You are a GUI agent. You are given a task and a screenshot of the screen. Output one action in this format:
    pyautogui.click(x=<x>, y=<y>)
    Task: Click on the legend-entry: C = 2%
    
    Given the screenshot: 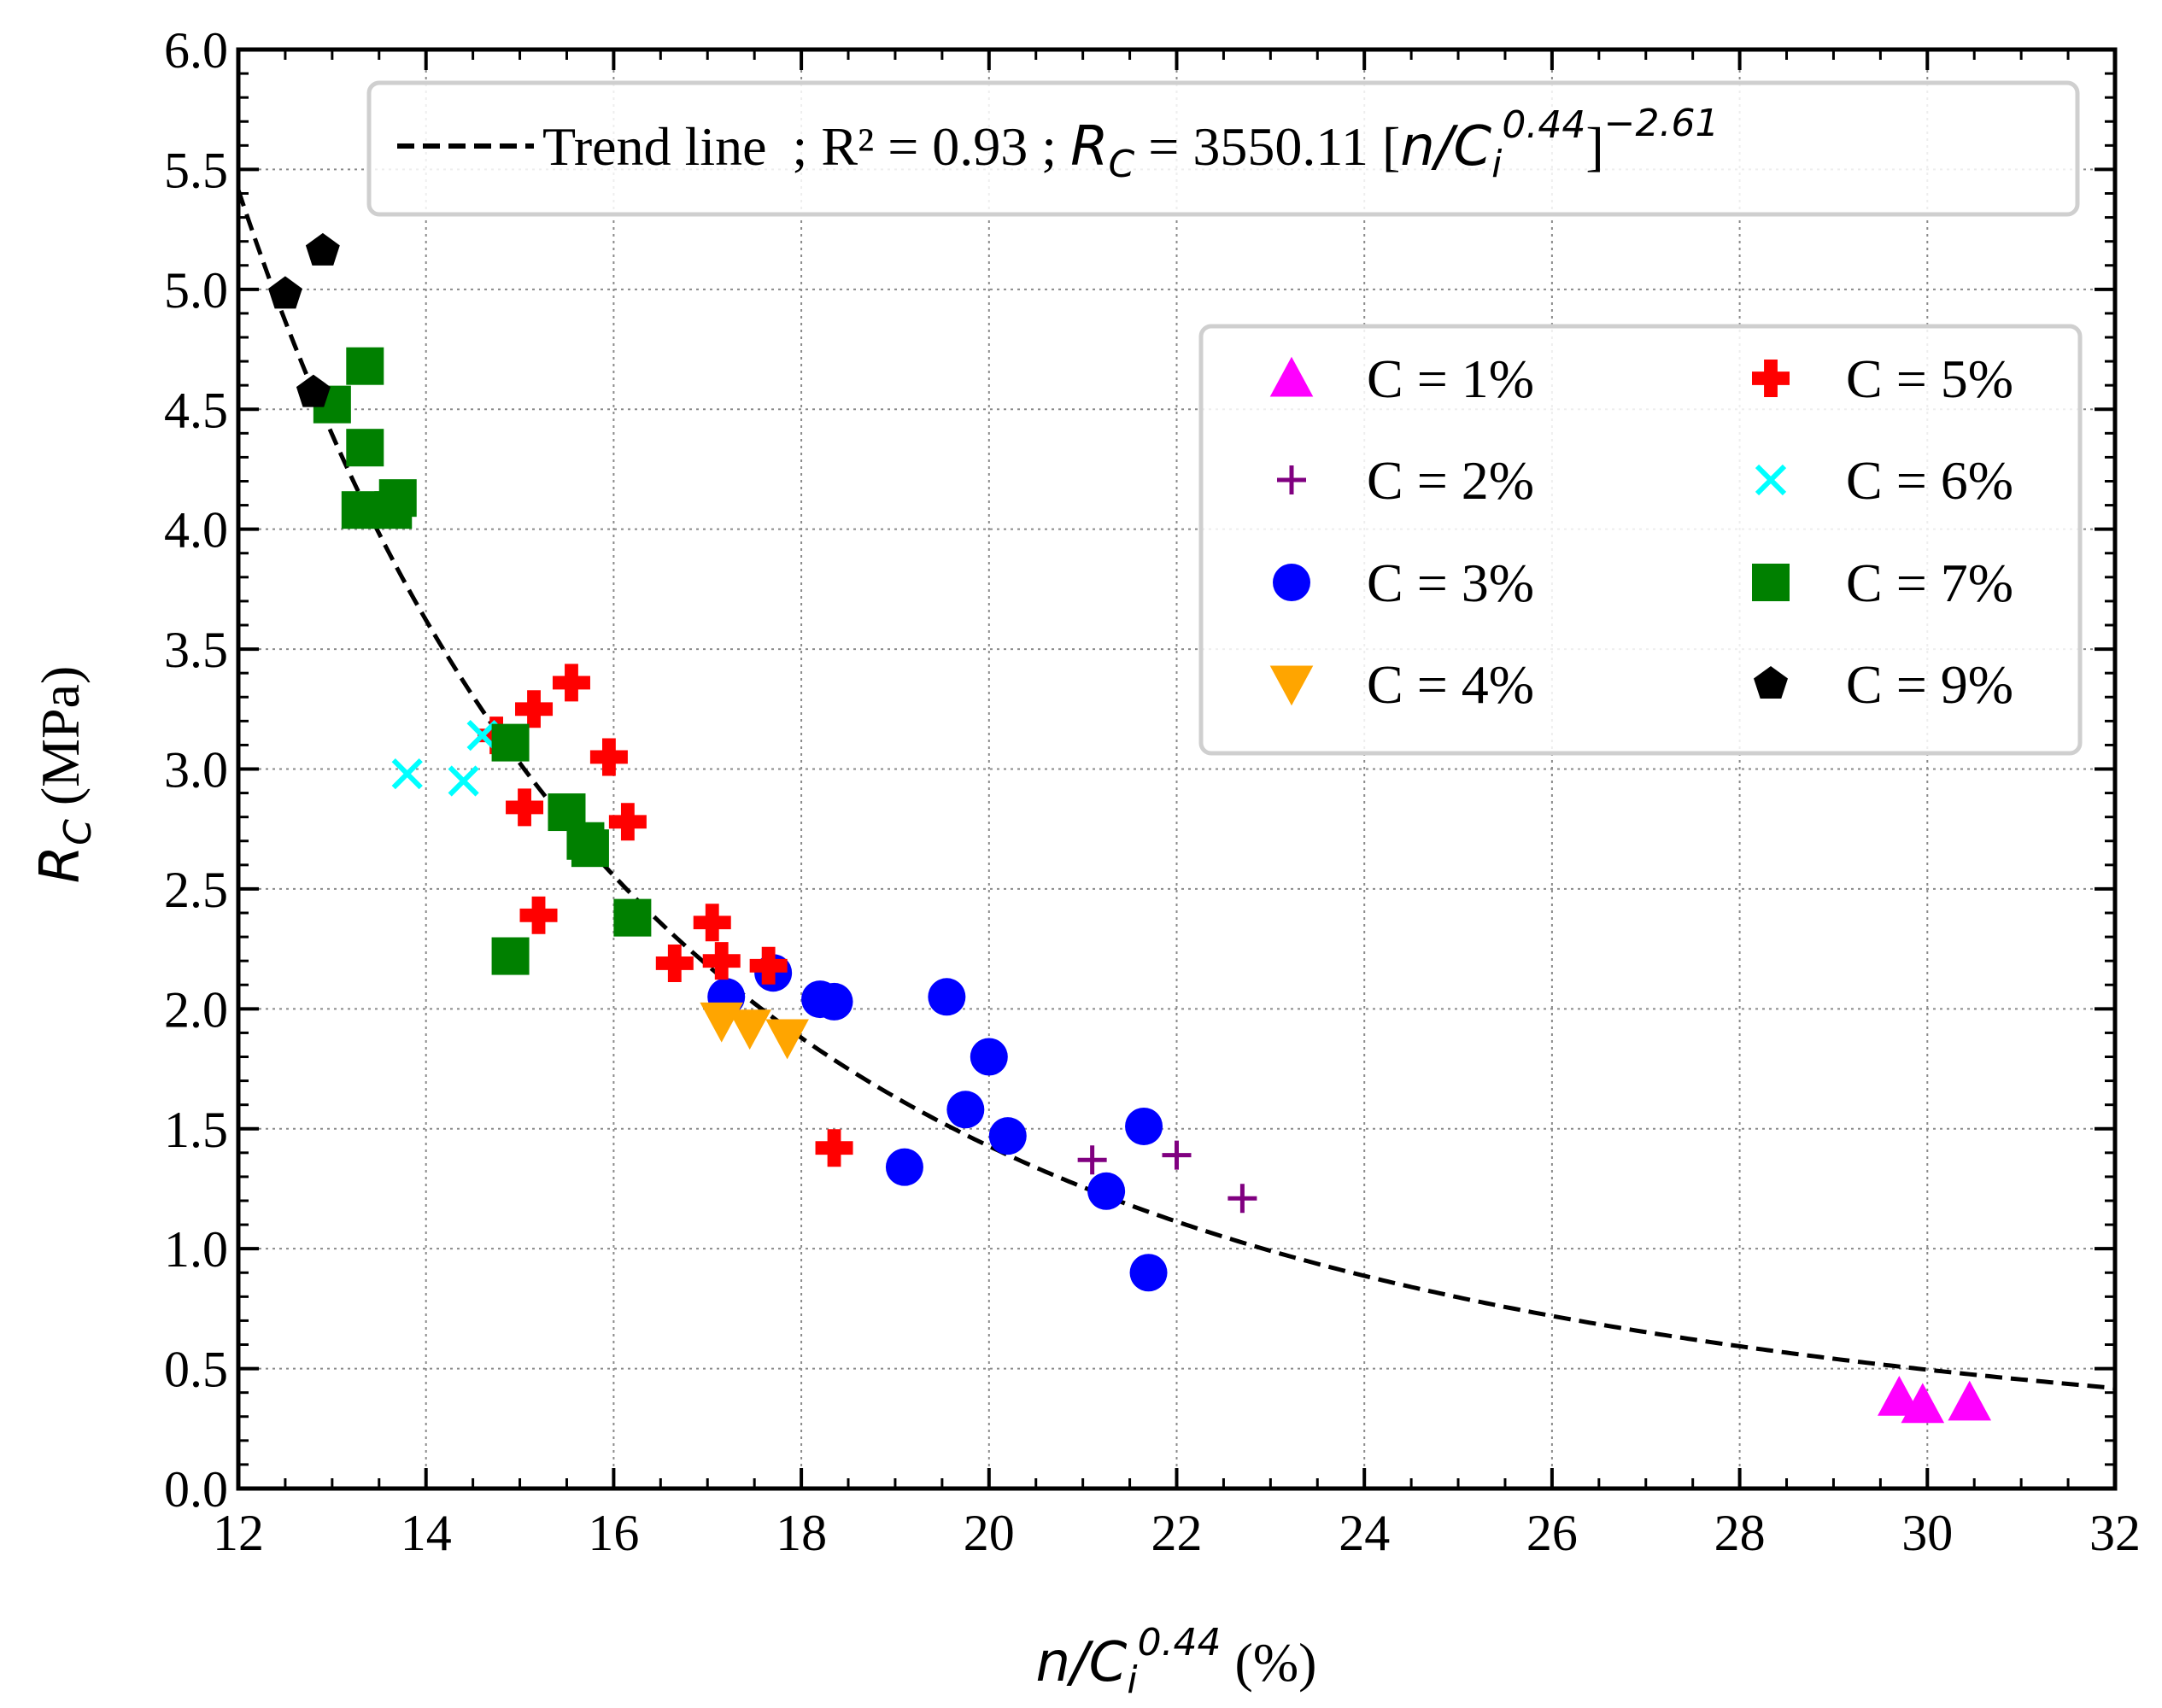 What is the action you would take?
    pyautogui.click(x=1405, y=480)
    